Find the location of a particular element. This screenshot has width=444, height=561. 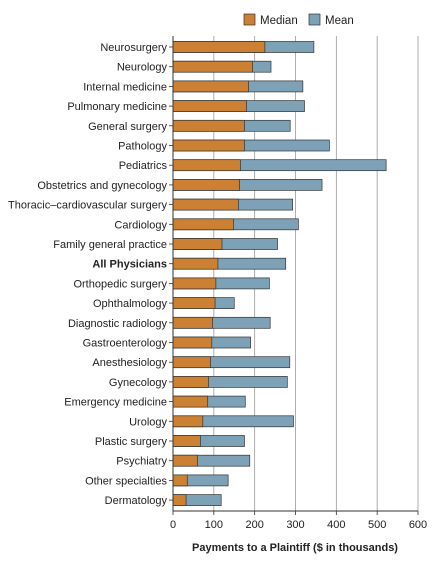

category-label: Urology is located at coordinates (148, 422).